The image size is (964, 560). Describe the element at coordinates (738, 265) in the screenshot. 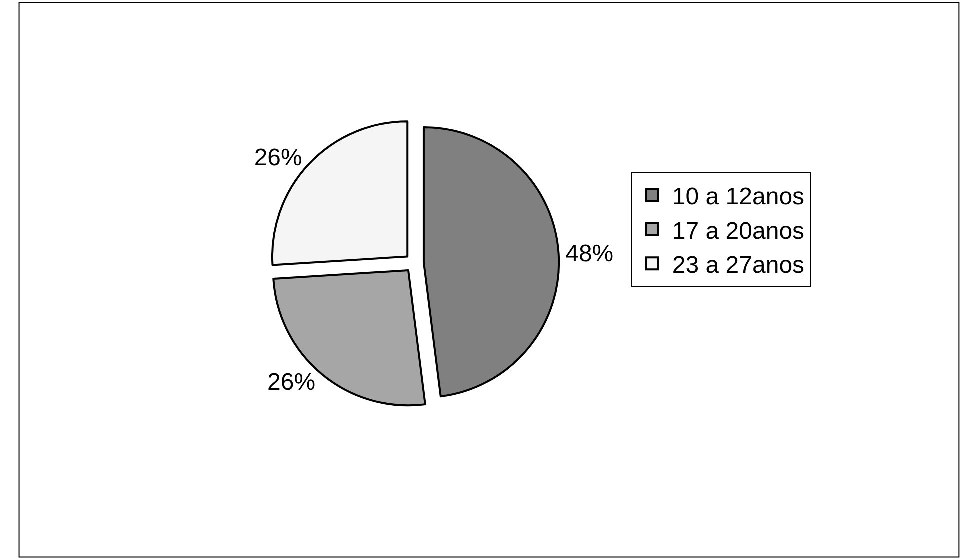

I see `legend-label: 23 a 27anos` at that location.